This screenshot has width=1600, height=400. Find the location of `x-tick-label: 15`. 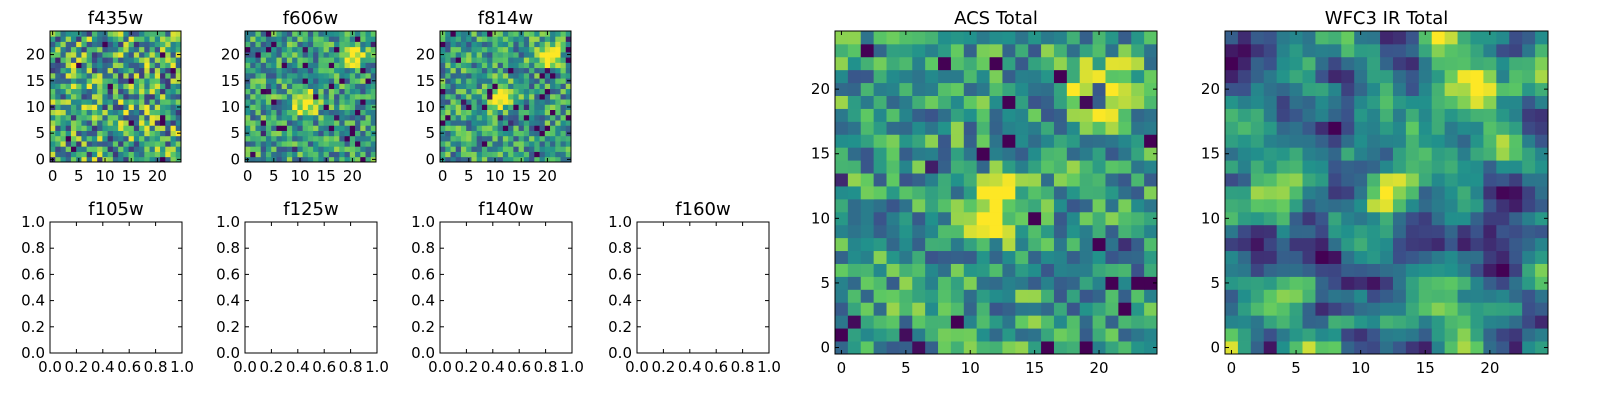

x-tick-label: 15 is located at coordinates (521, 176).